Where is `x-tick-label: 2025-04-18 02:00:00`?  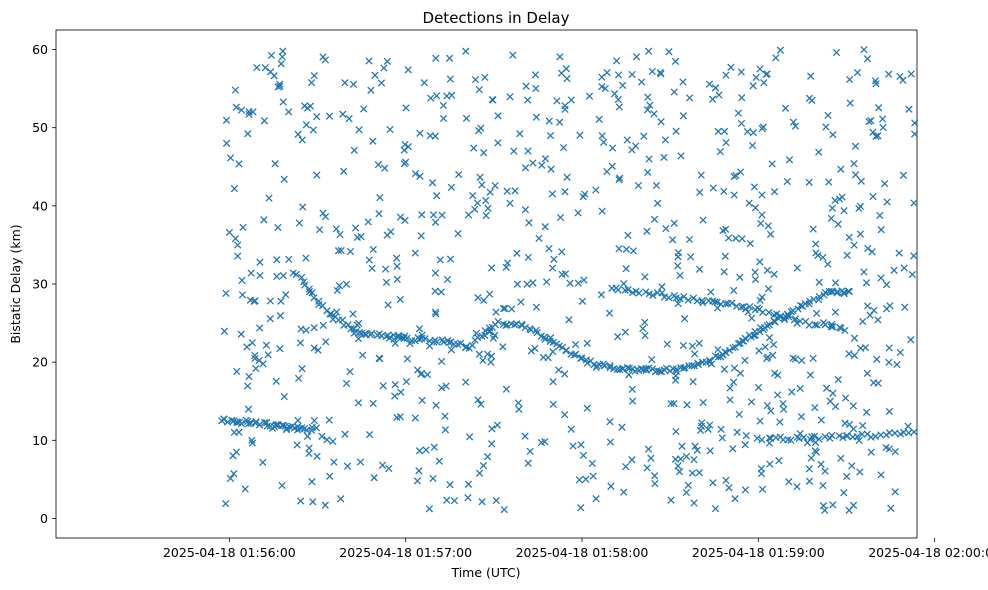 x-tick-label: 2025-04-18 02:00:00 is located at coordinates (928, 552).